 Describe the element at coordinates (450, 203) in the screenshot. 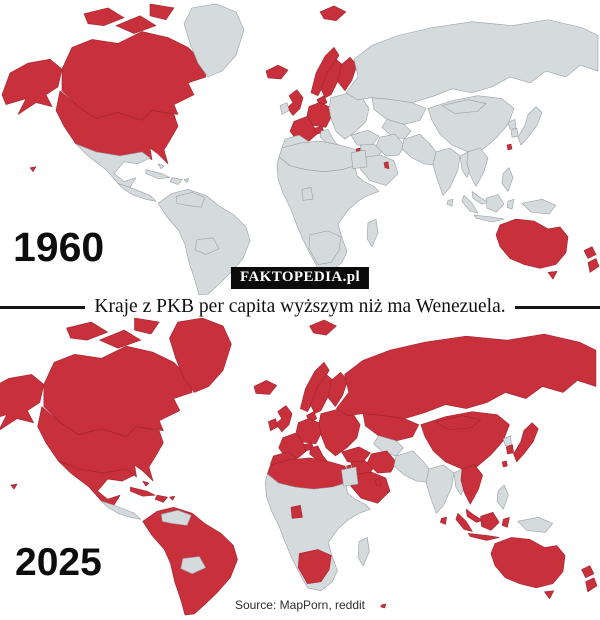

I see `region-sri-lanka` at that location.